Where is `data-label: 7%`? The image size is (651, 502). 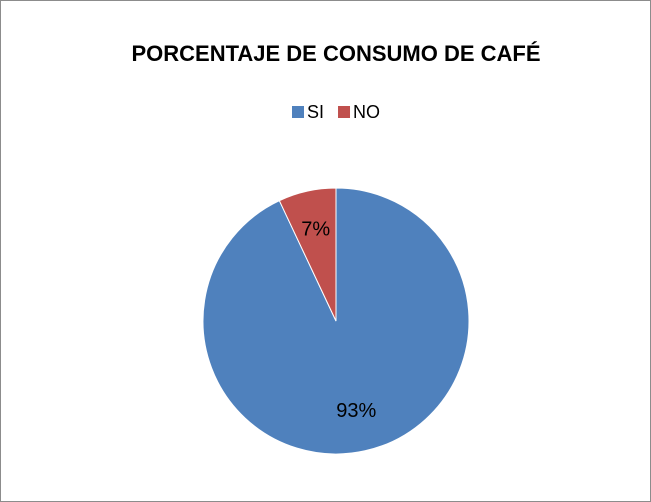 data-label: 7% is located at coordinates (315, 229).